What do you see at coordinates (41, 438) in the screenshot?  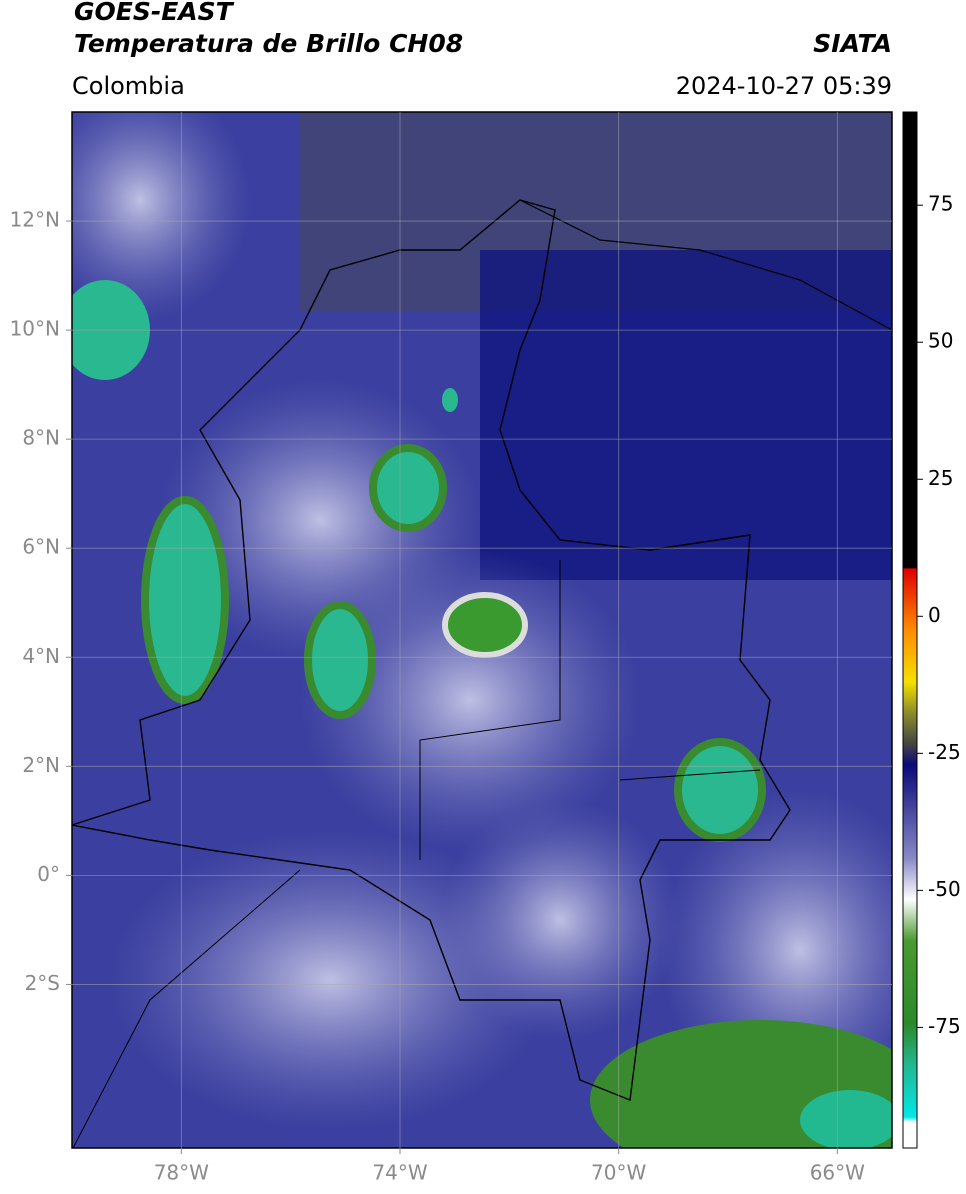 I see `y-tick-label: 8°N` at bounding box center [41, 438].